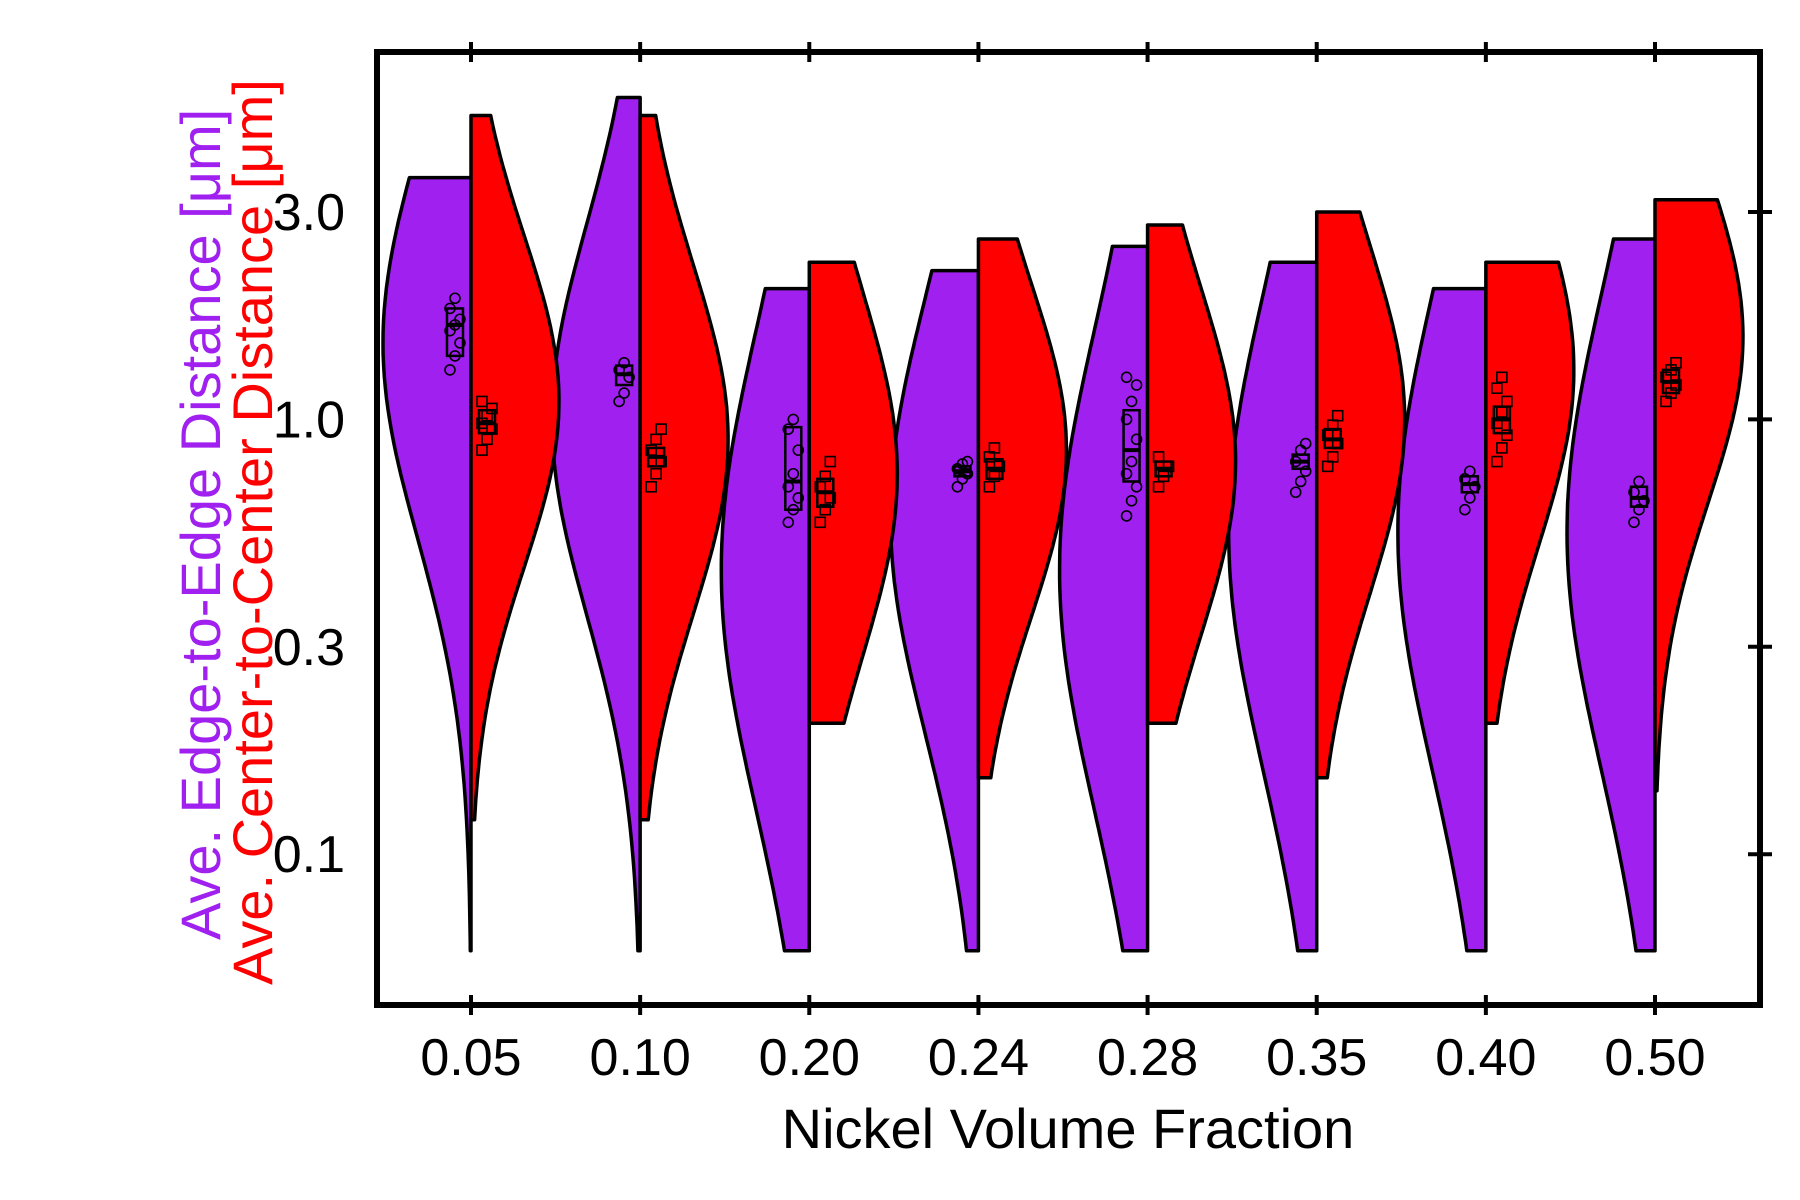 The image size is (1800, 1200). I want to click on point-left-0.28-0, so click(1126, 516).